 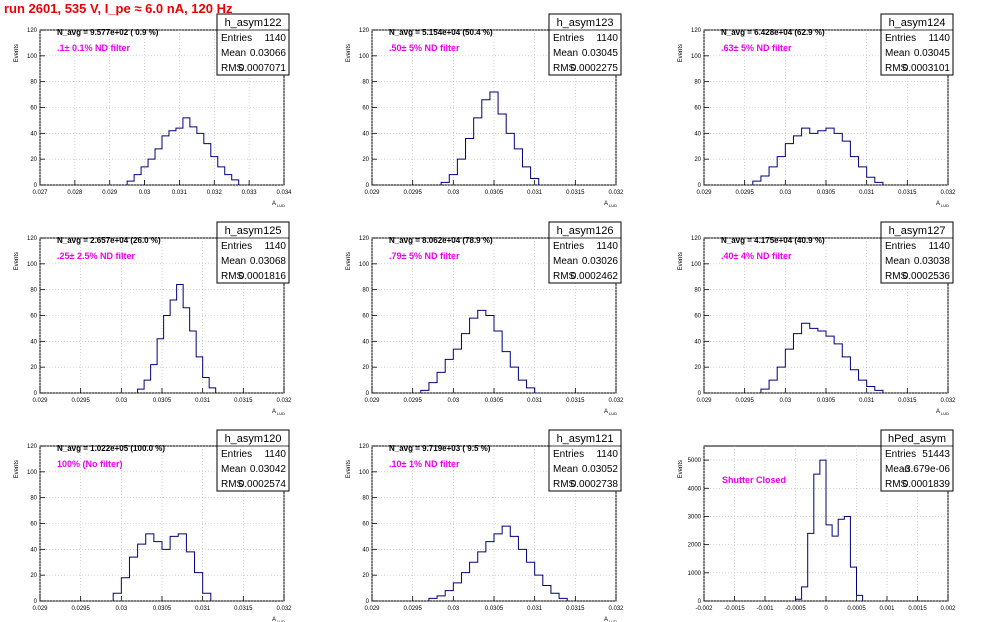 What do you see at coordinates (108, 32) in the screenshot?
I see `n-avg-annotation: N_avg = 9.577e+02 ( 0.9 %)` at bounding box center [108, 32].